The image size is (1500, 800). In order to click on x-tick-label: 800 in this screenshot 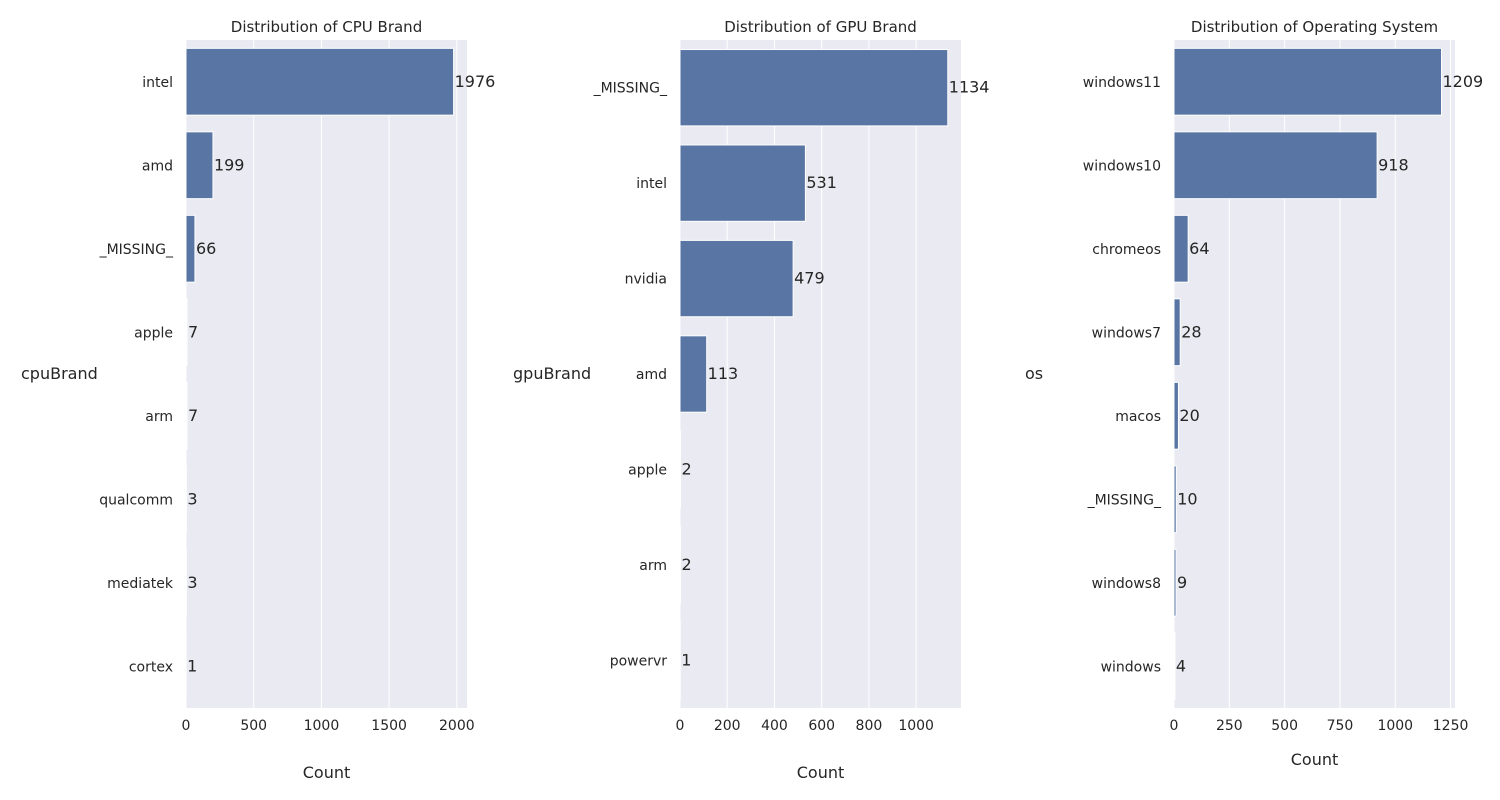, I will do `click(869, 726)`.